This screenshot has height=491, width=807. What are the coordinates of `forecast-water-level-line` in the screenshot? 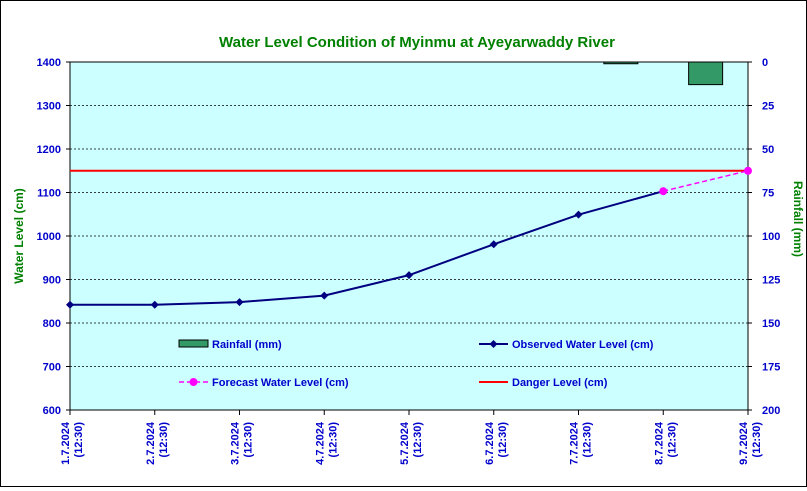 It's located at (706, 181).